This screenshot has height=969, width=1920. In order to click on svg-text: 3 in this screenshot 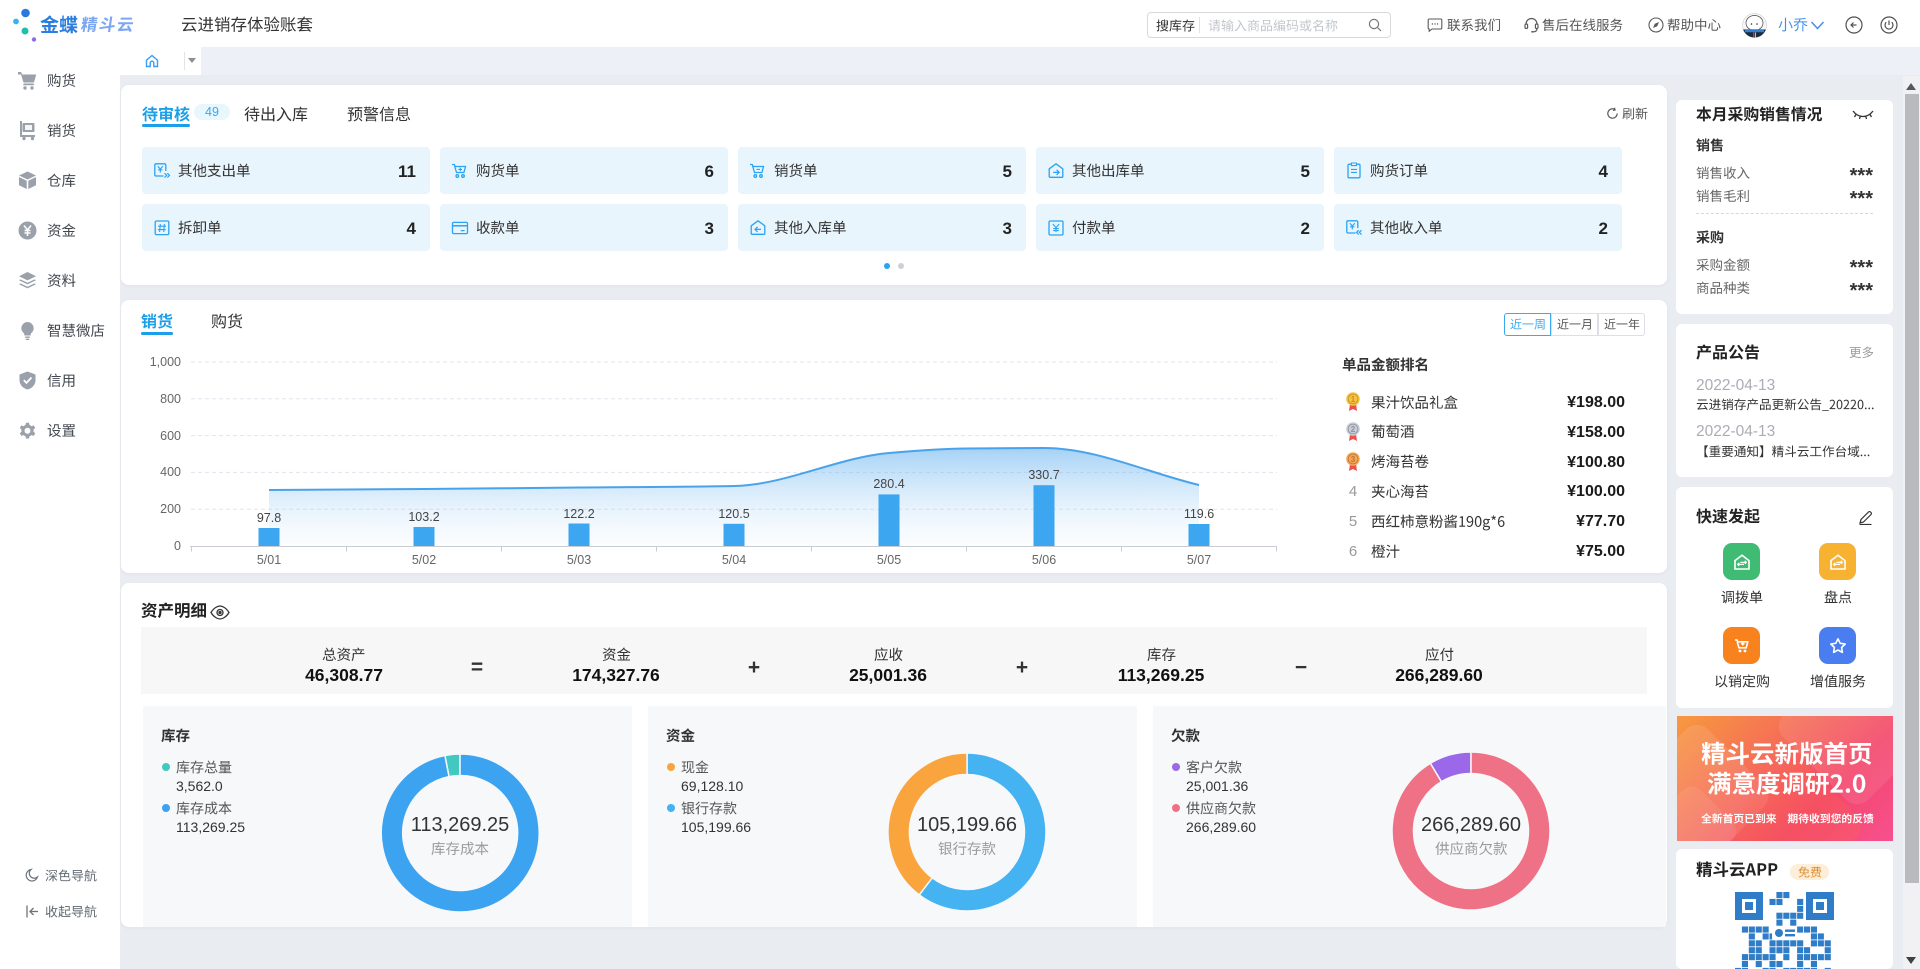, I will do `click(1353, 458)`.